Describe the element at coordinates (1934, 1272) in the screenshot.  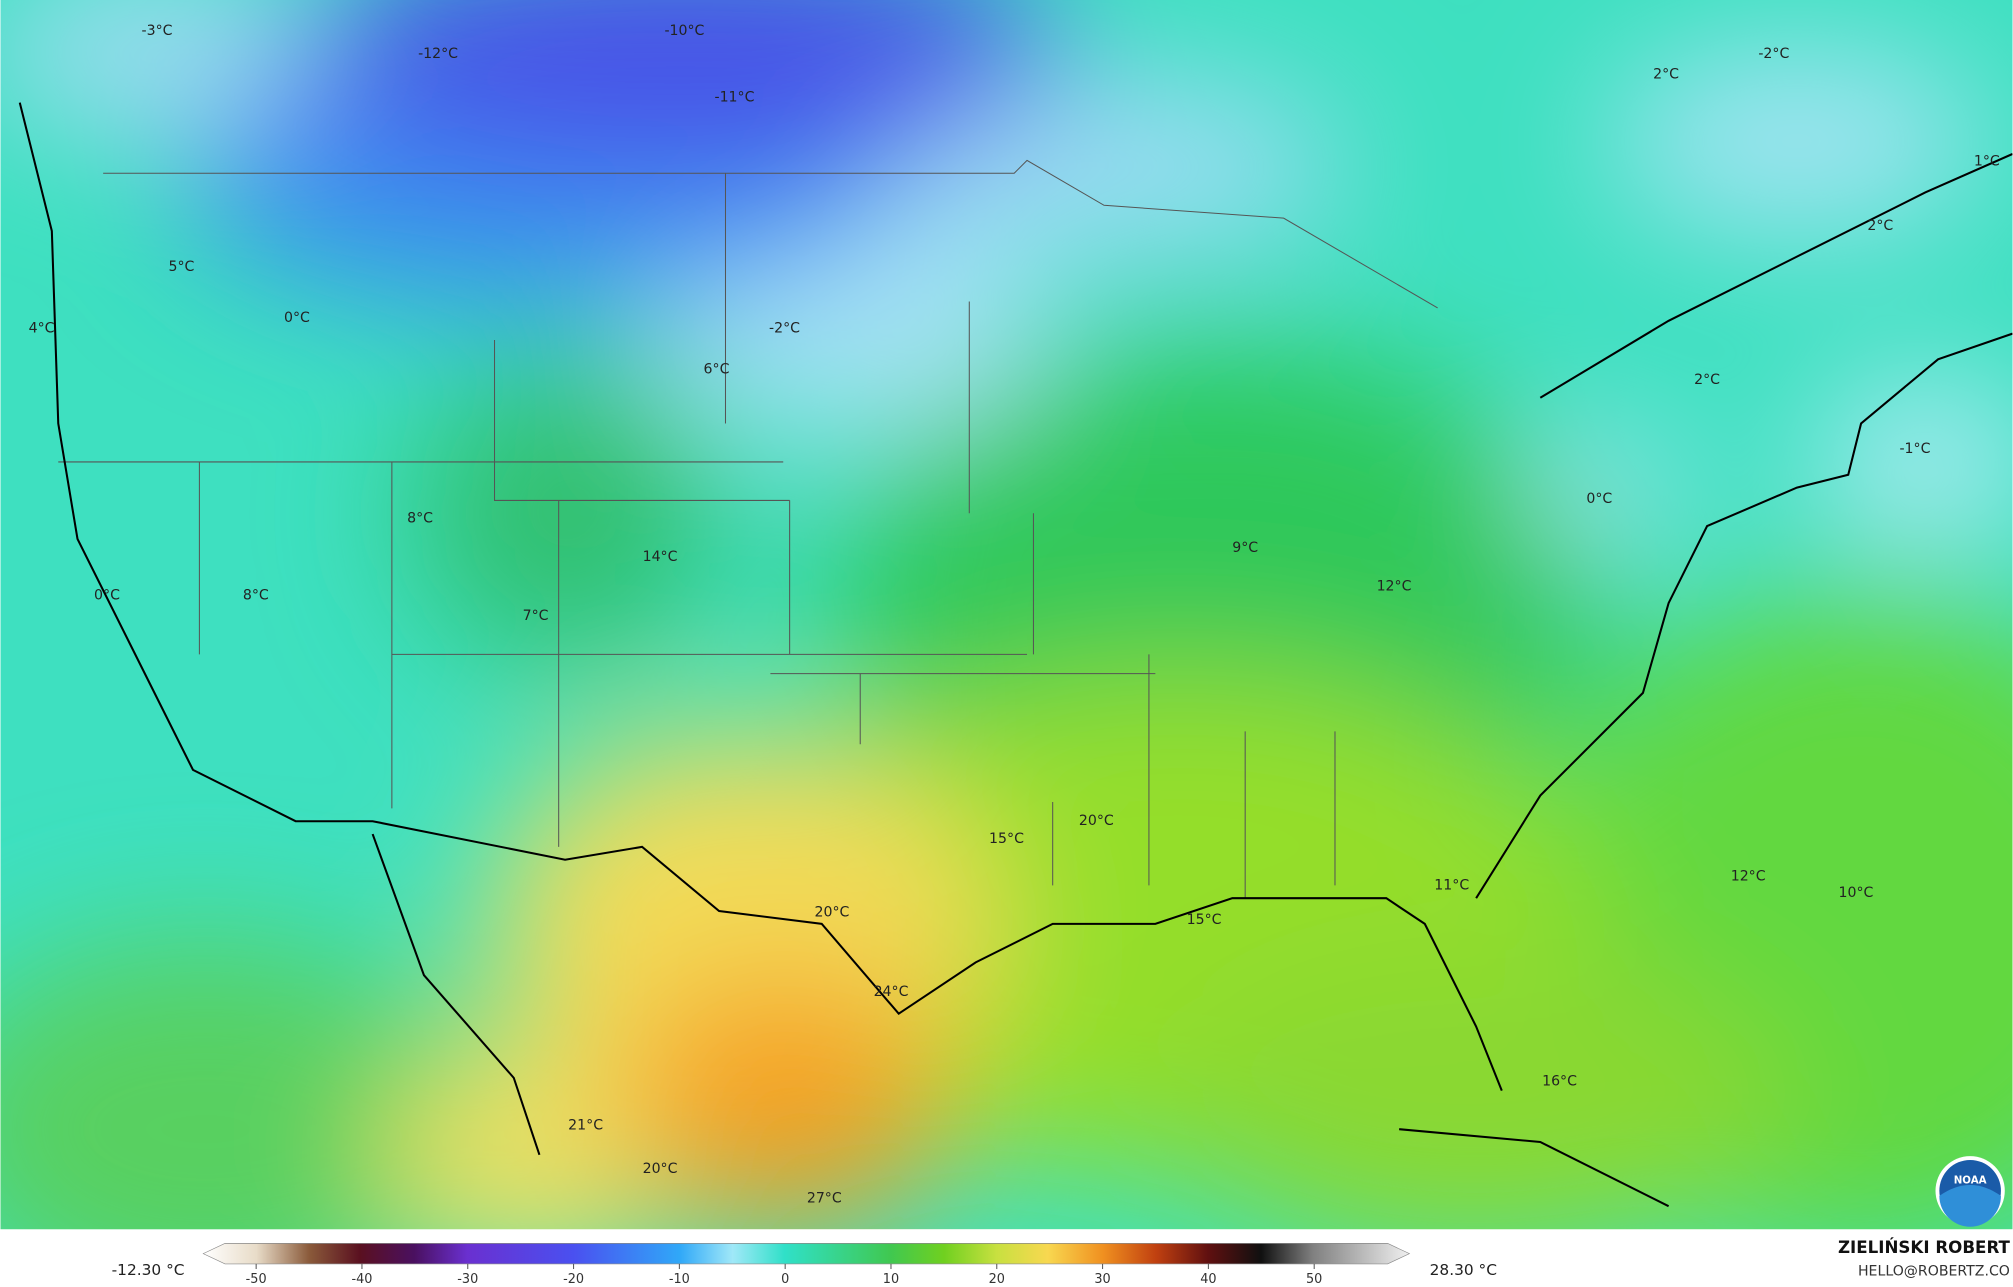
I see `credit-contact: HELLO@ROBERTZ.CO` at that location.